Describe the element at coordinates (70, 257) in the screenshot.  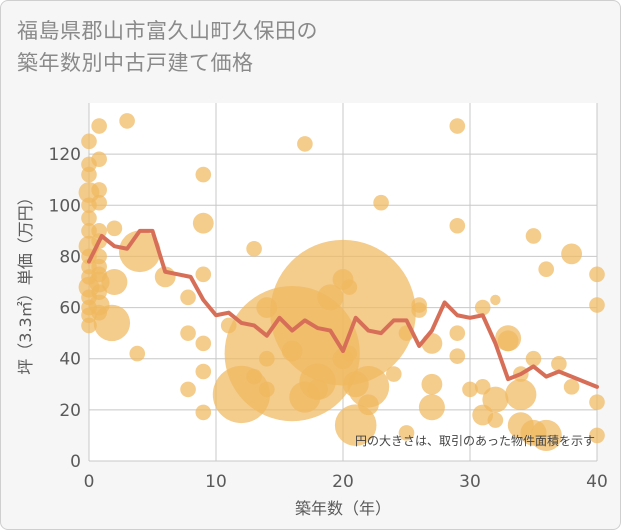
I see `y-tick-label: 80` at that location.